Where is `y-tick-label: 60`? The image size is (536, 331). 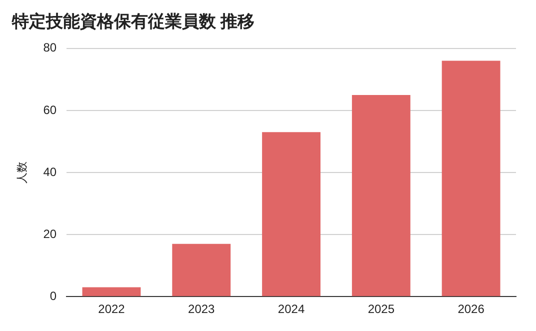 y-tick-label: 60 is located at coordinates (50, 109).